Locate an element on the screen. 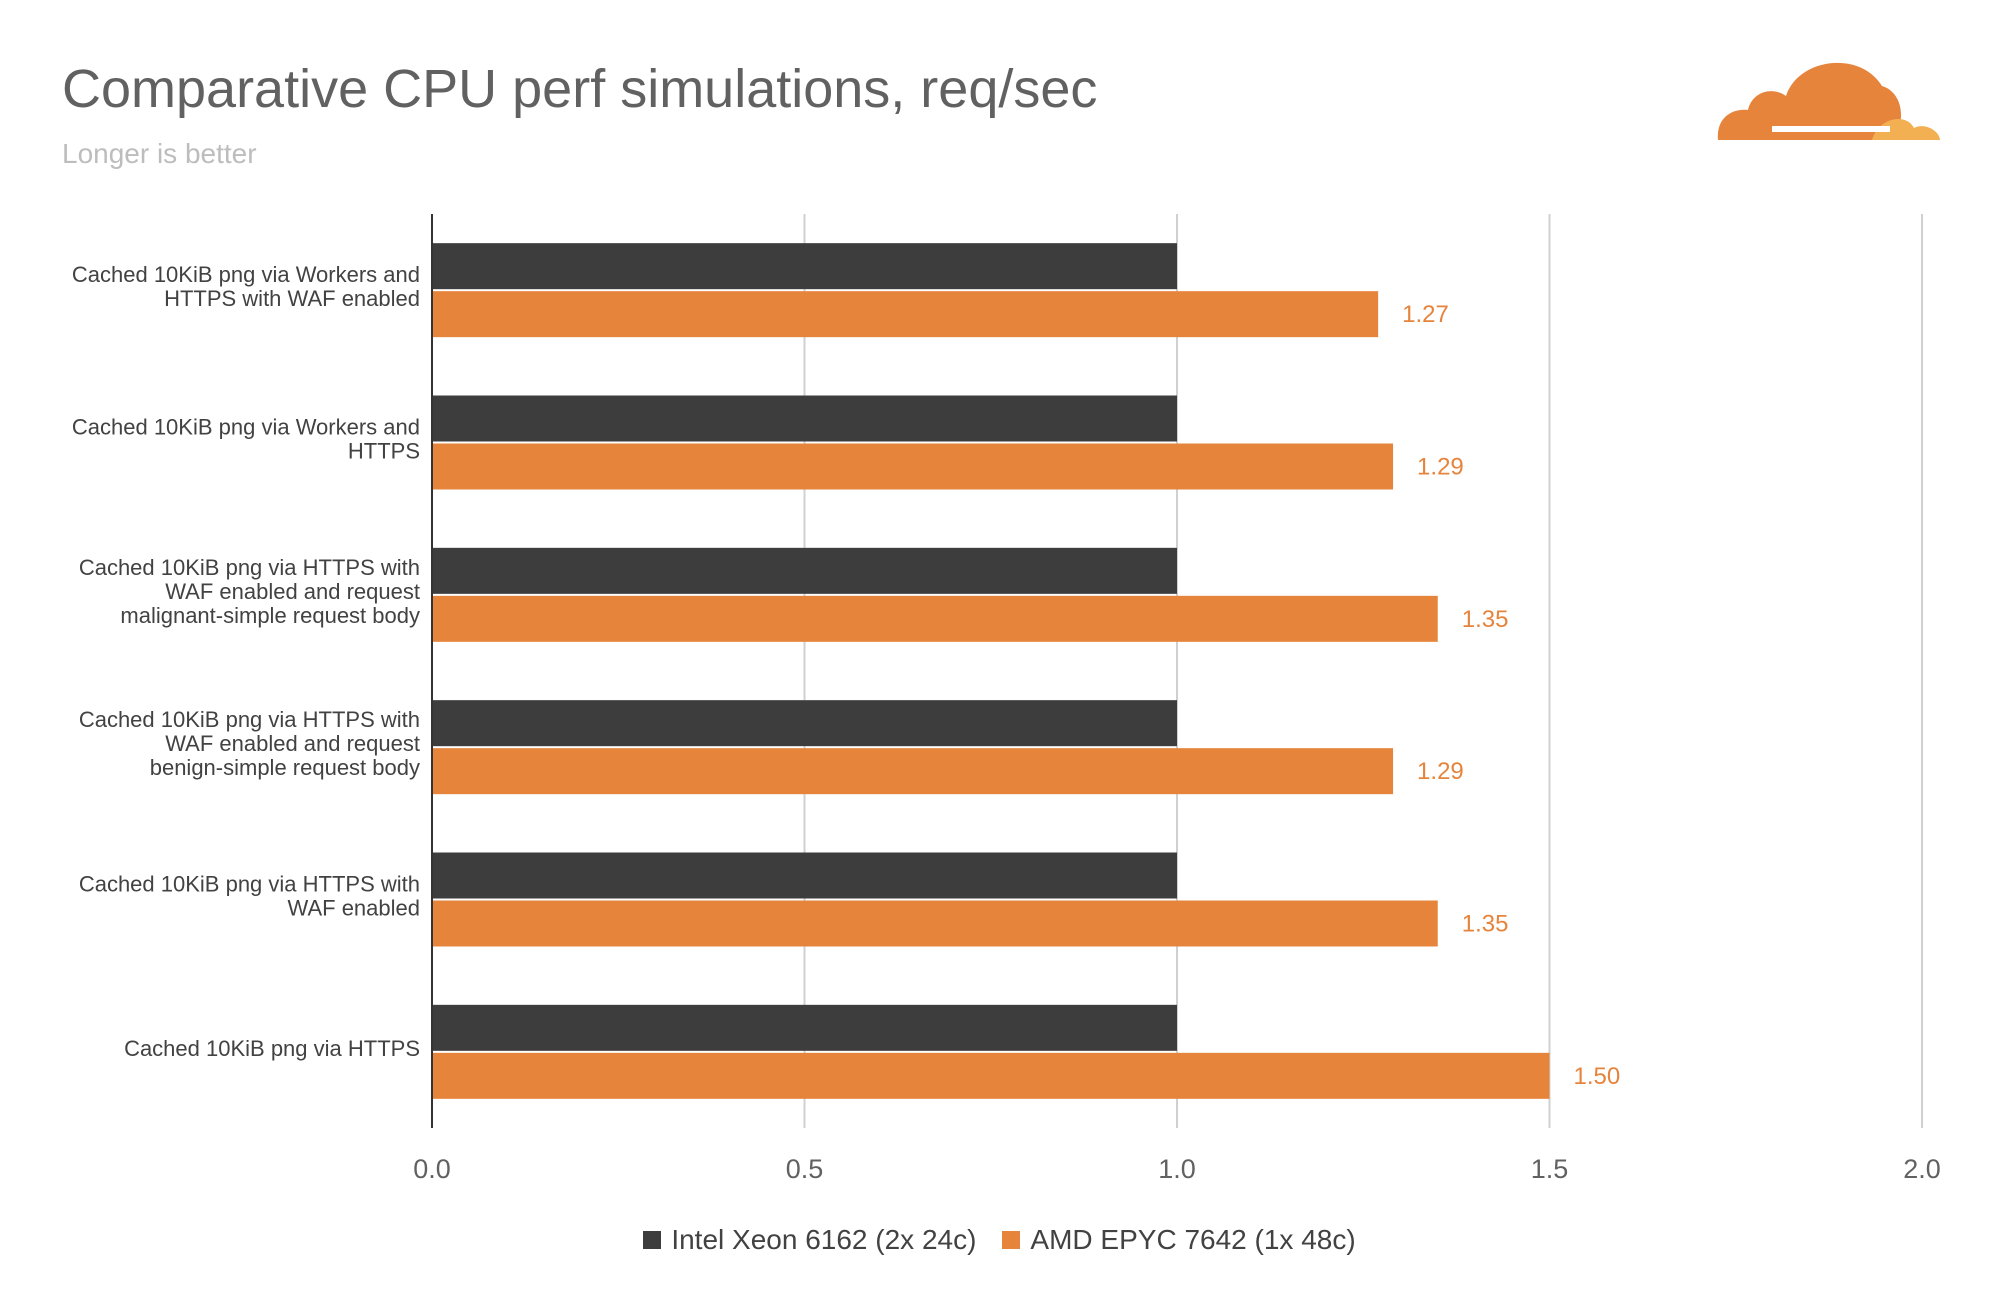  legend-item-amd: AMD EPYC 7642 (1x 48c) is located at coordinates (1179, 1240).